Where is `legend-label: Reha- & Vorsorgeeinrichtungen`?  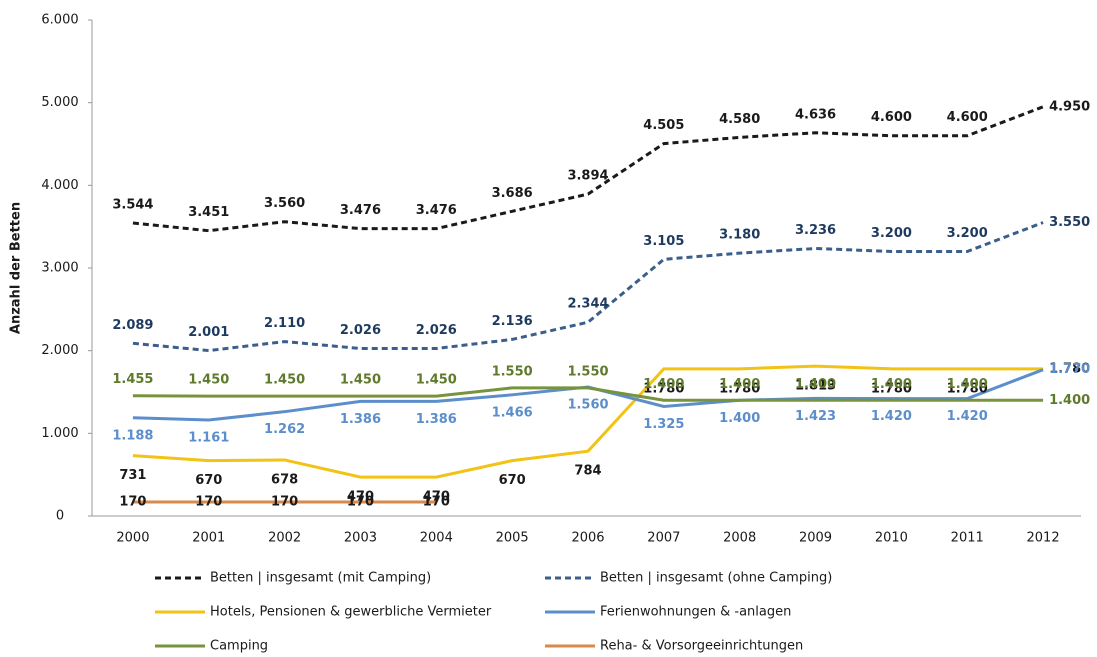 legend-label: Reha- & Vorsorgeeinrichtungen is located at coordinates (701, 646).